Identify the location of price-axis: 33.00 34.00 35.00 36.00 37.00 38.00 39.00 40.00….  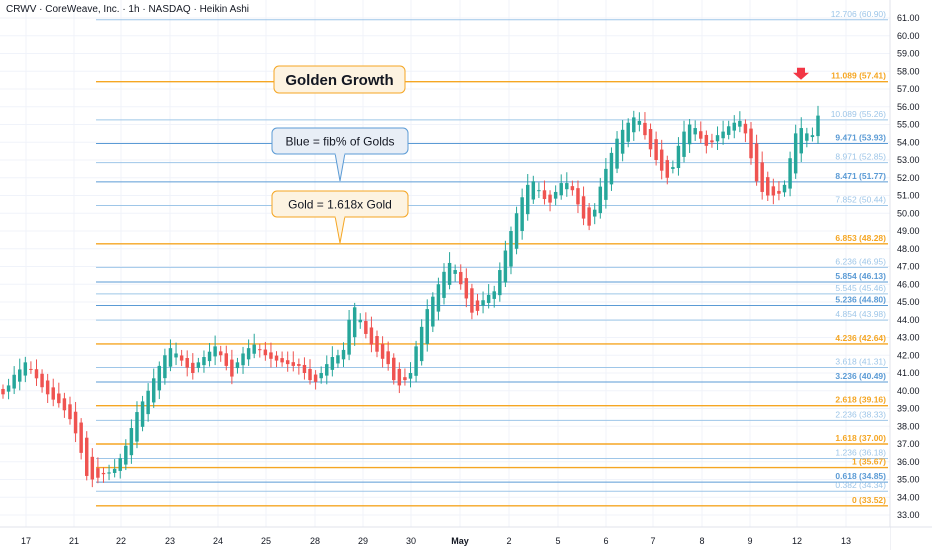
(910, 275).